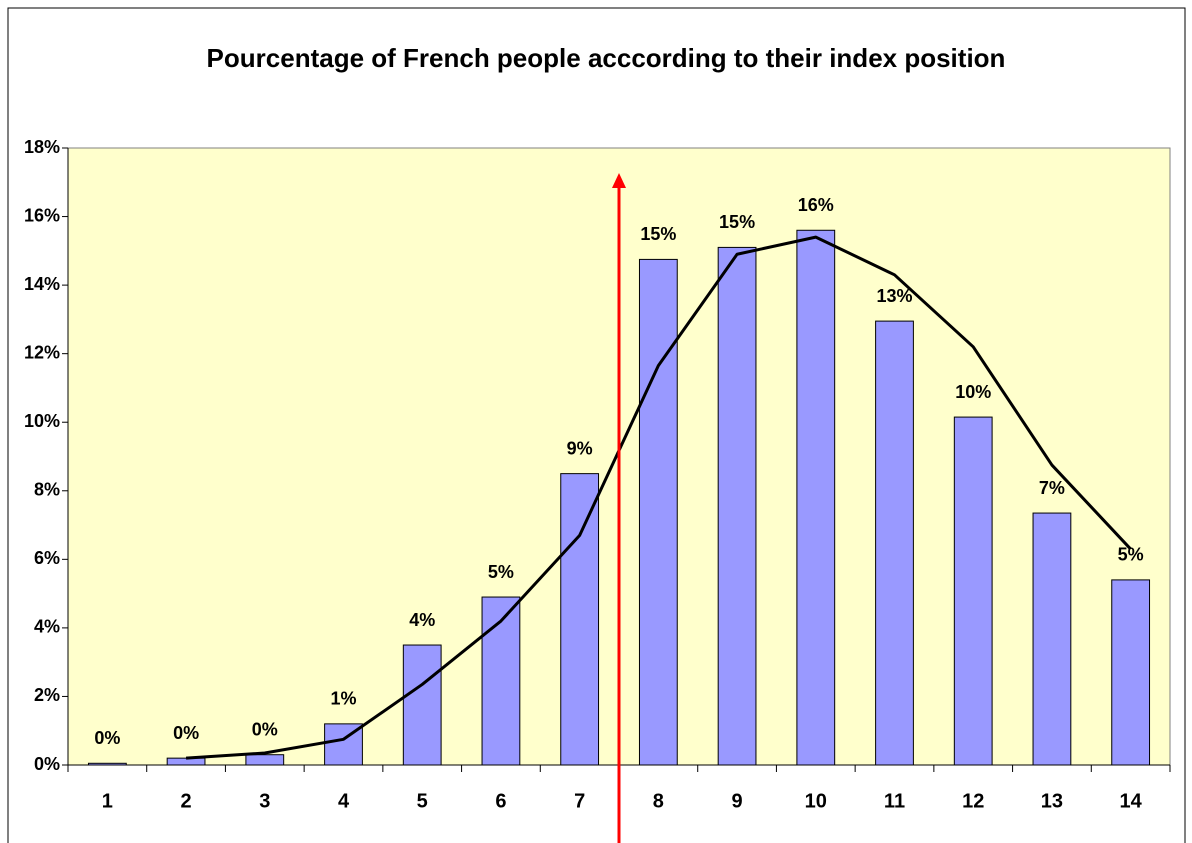 The image size is (1192, 843). Describe the element at coordinates (737, 801) in the screenshot. I see `x-tick-label: 9` at that location.